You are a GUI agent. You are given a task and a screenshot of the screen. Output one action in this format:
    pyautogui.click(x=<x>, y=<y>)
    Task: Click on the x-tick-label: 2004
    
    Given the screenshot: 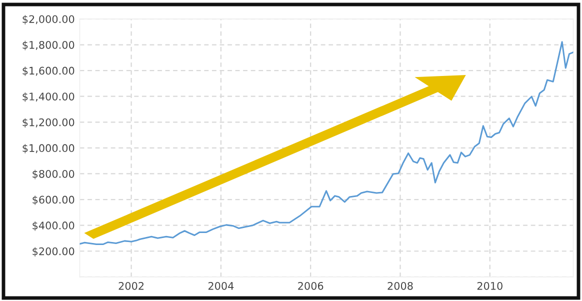 What is the action you would take?
    pyautogui.click(x=221, y=286)
    